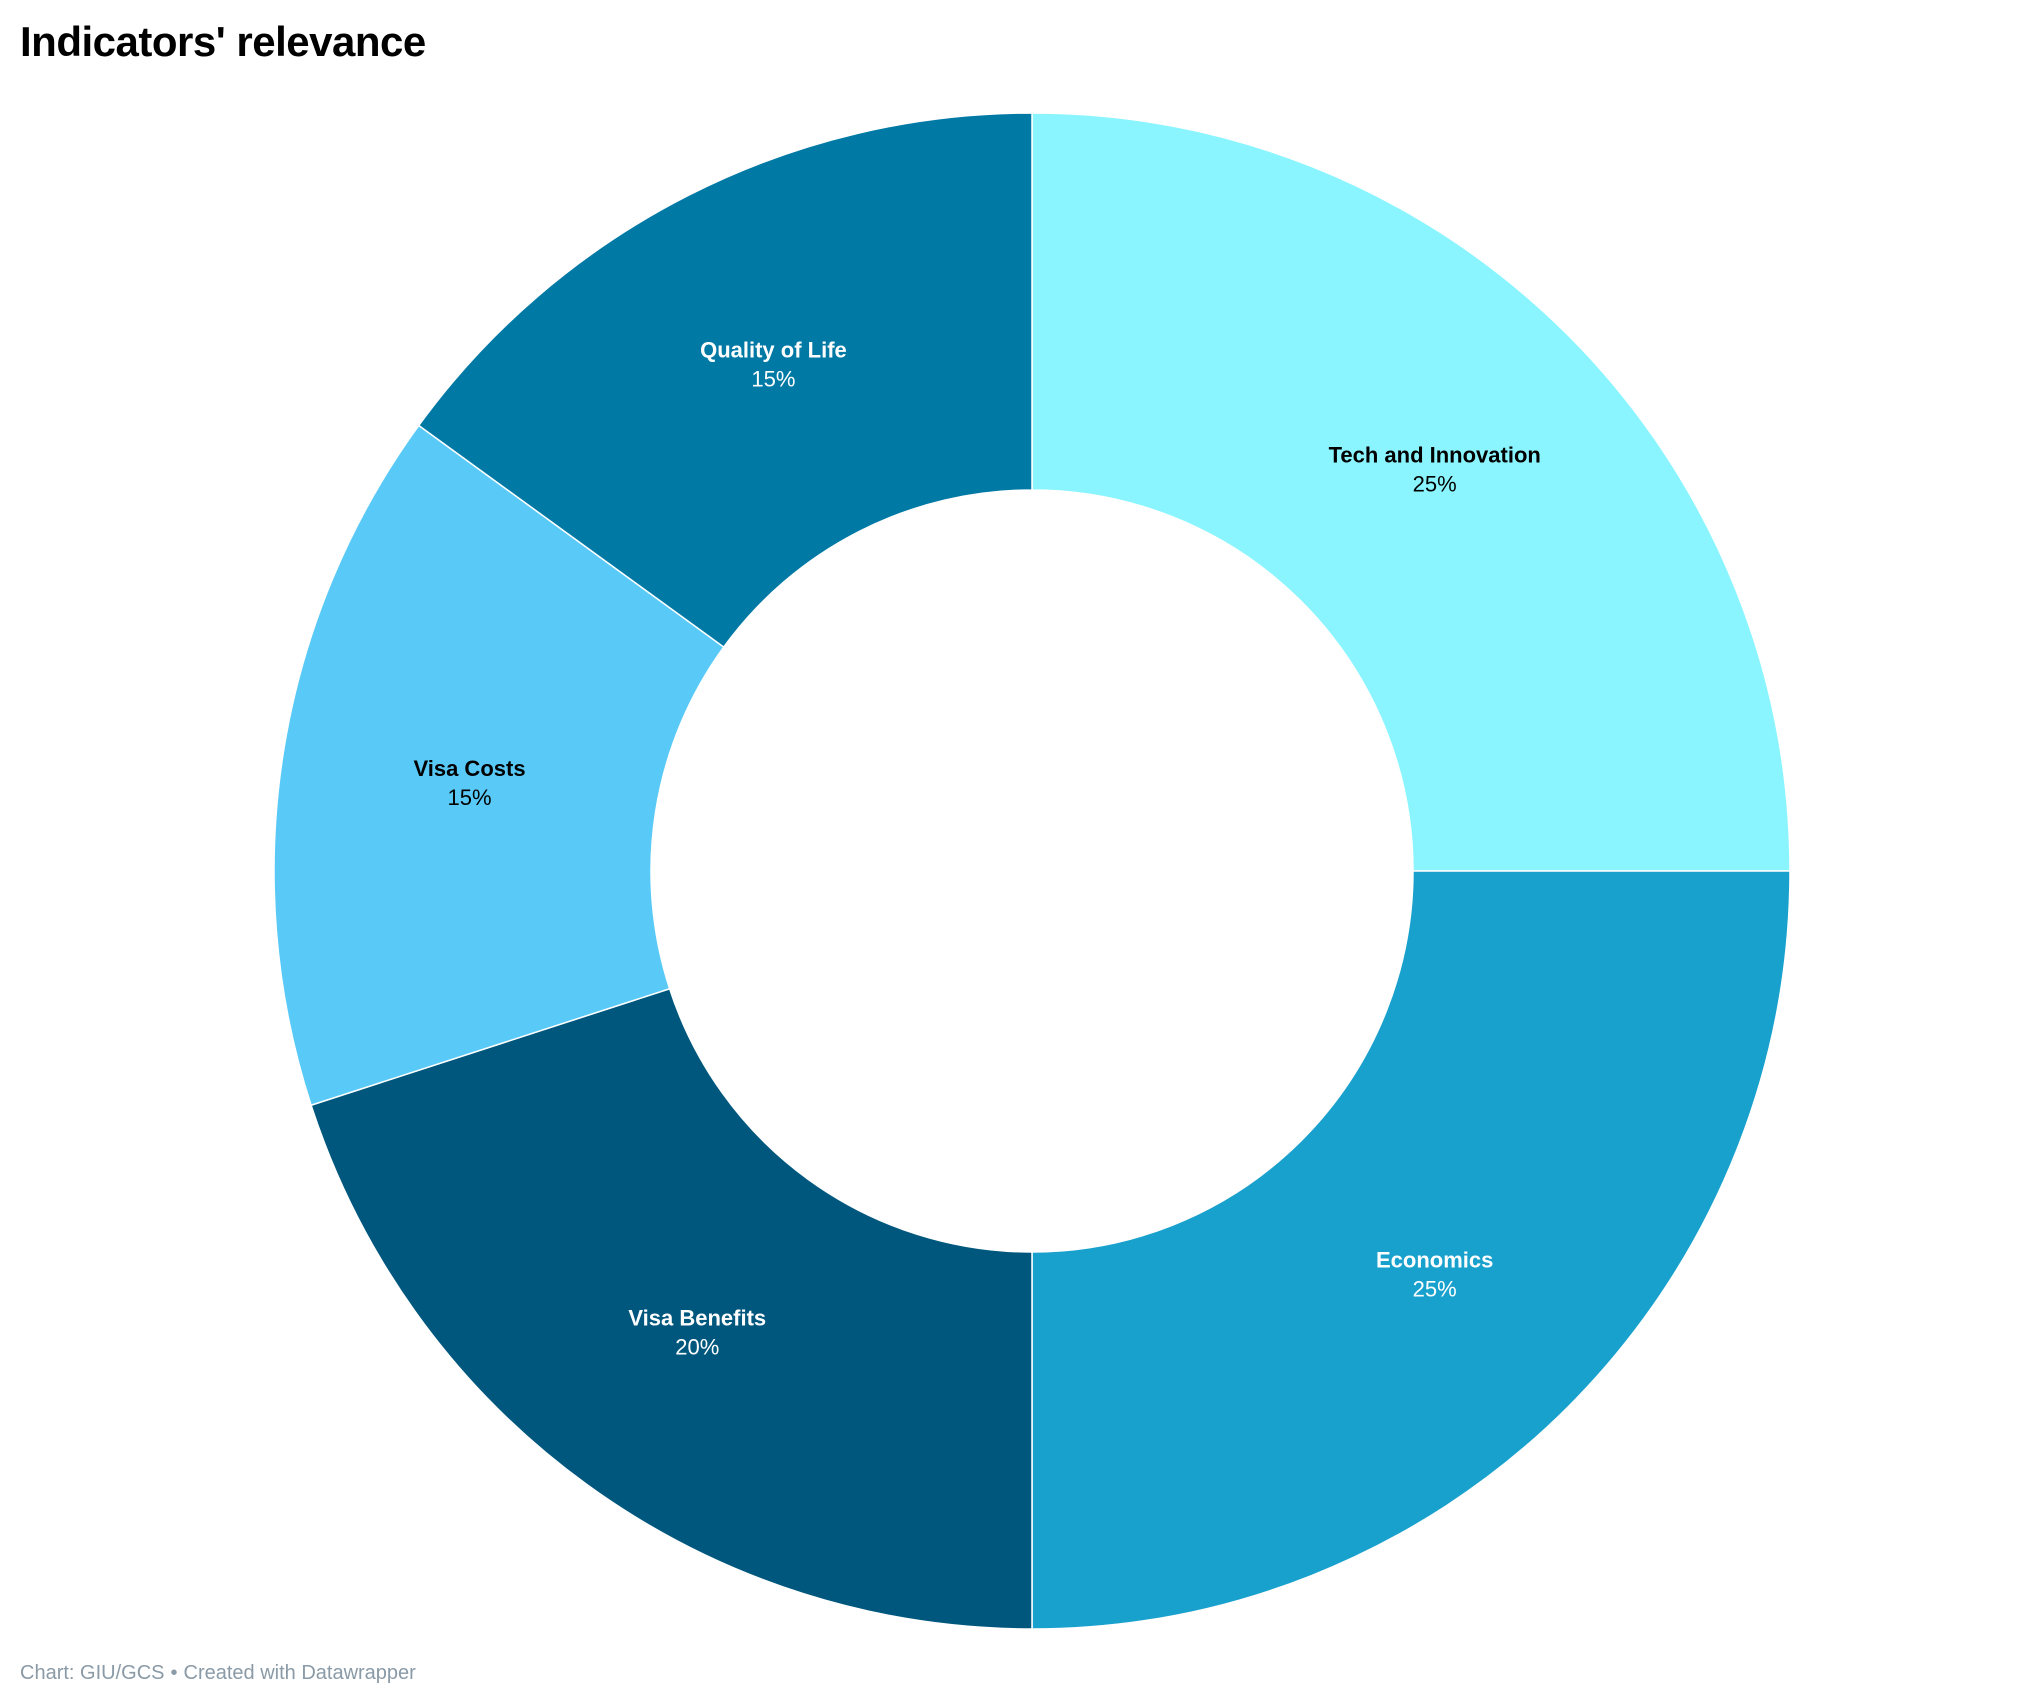 The height and width of the screenshot is (1696, 2040). I want to click on slice-quality-of-life, so click(725, 380).